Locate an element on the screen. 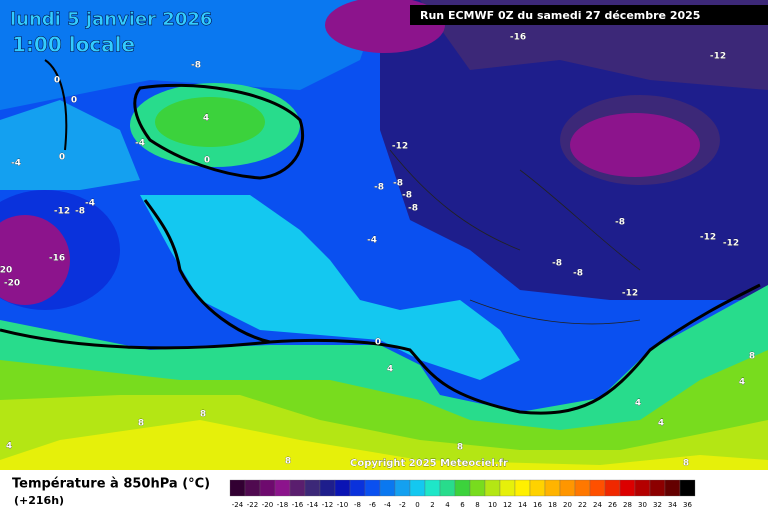 The height and width of the screenshot is (512, 768). scale-label: -14 is located at coordinates (313, 505).